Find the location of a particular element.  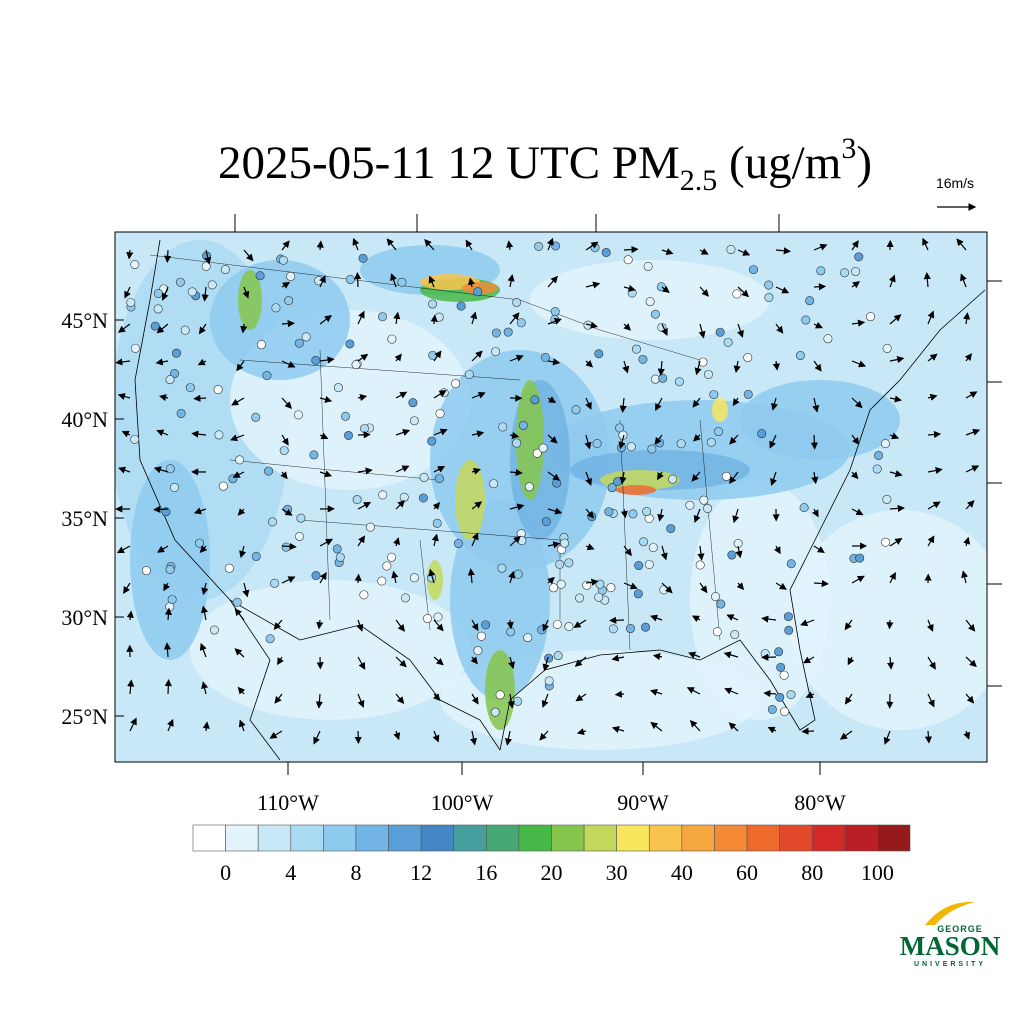

lon-label: 100°W is located at coordinates (462, 802).